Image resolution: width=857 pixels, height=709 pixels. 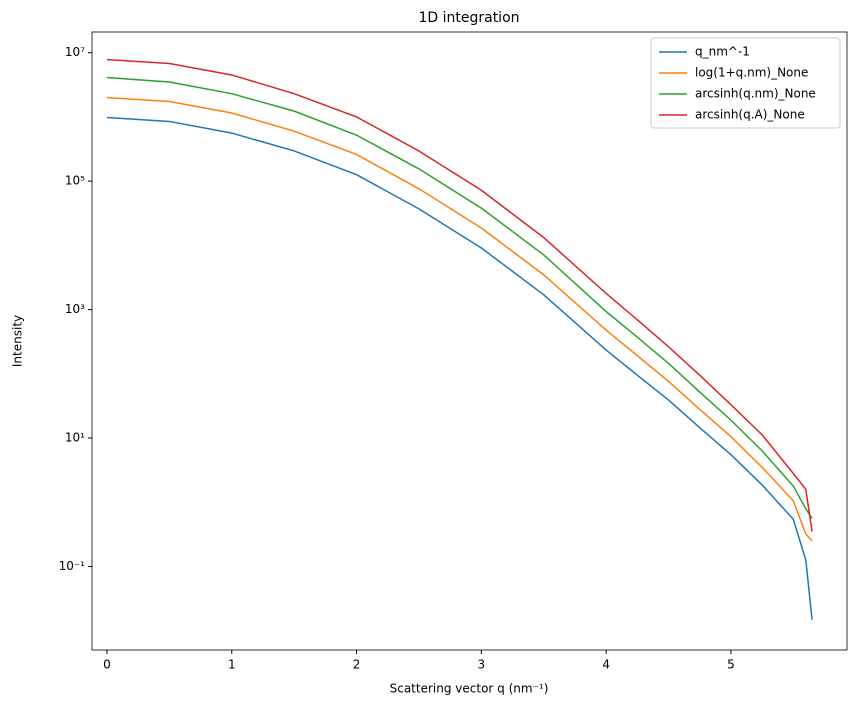 What do you see at coordinates (731, 665) in the screenshot?
I see `x-tick-label: 5` at bounding box center [731, 665].